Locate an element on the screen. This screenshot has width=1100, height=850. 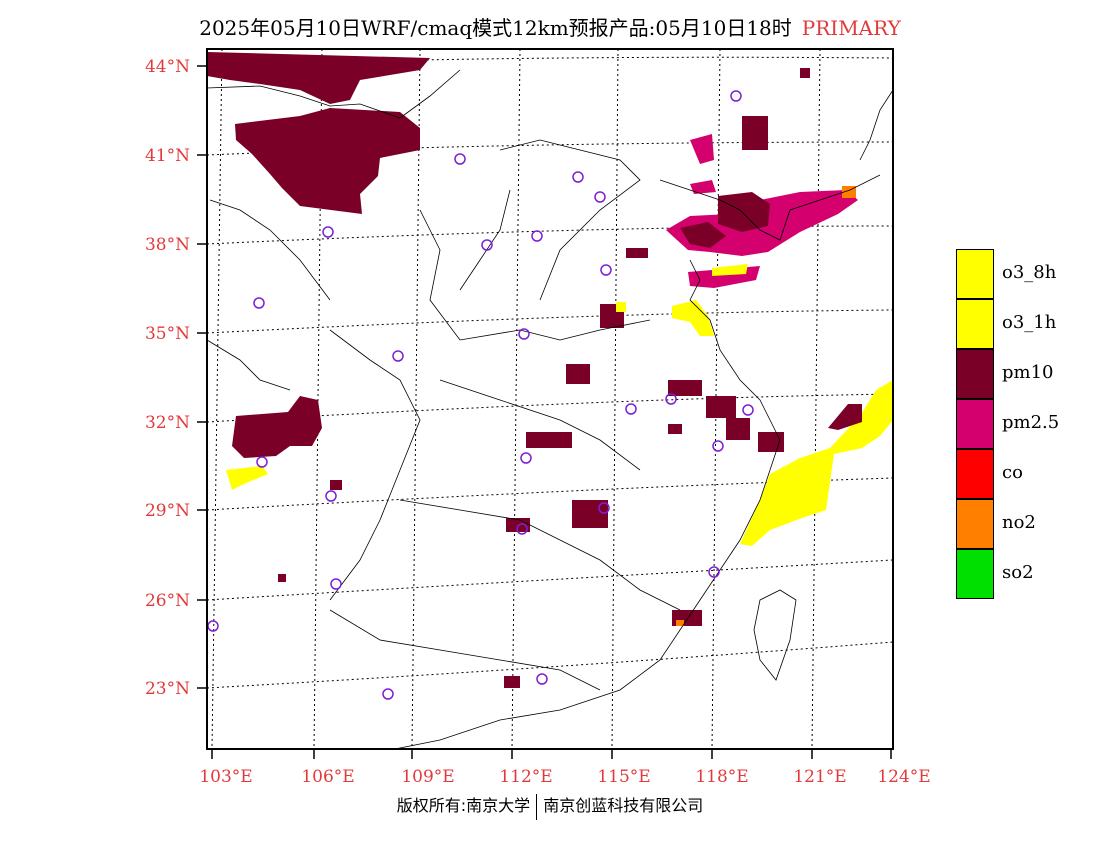
lon-label: 103°E is located at coordinates (225, 777).